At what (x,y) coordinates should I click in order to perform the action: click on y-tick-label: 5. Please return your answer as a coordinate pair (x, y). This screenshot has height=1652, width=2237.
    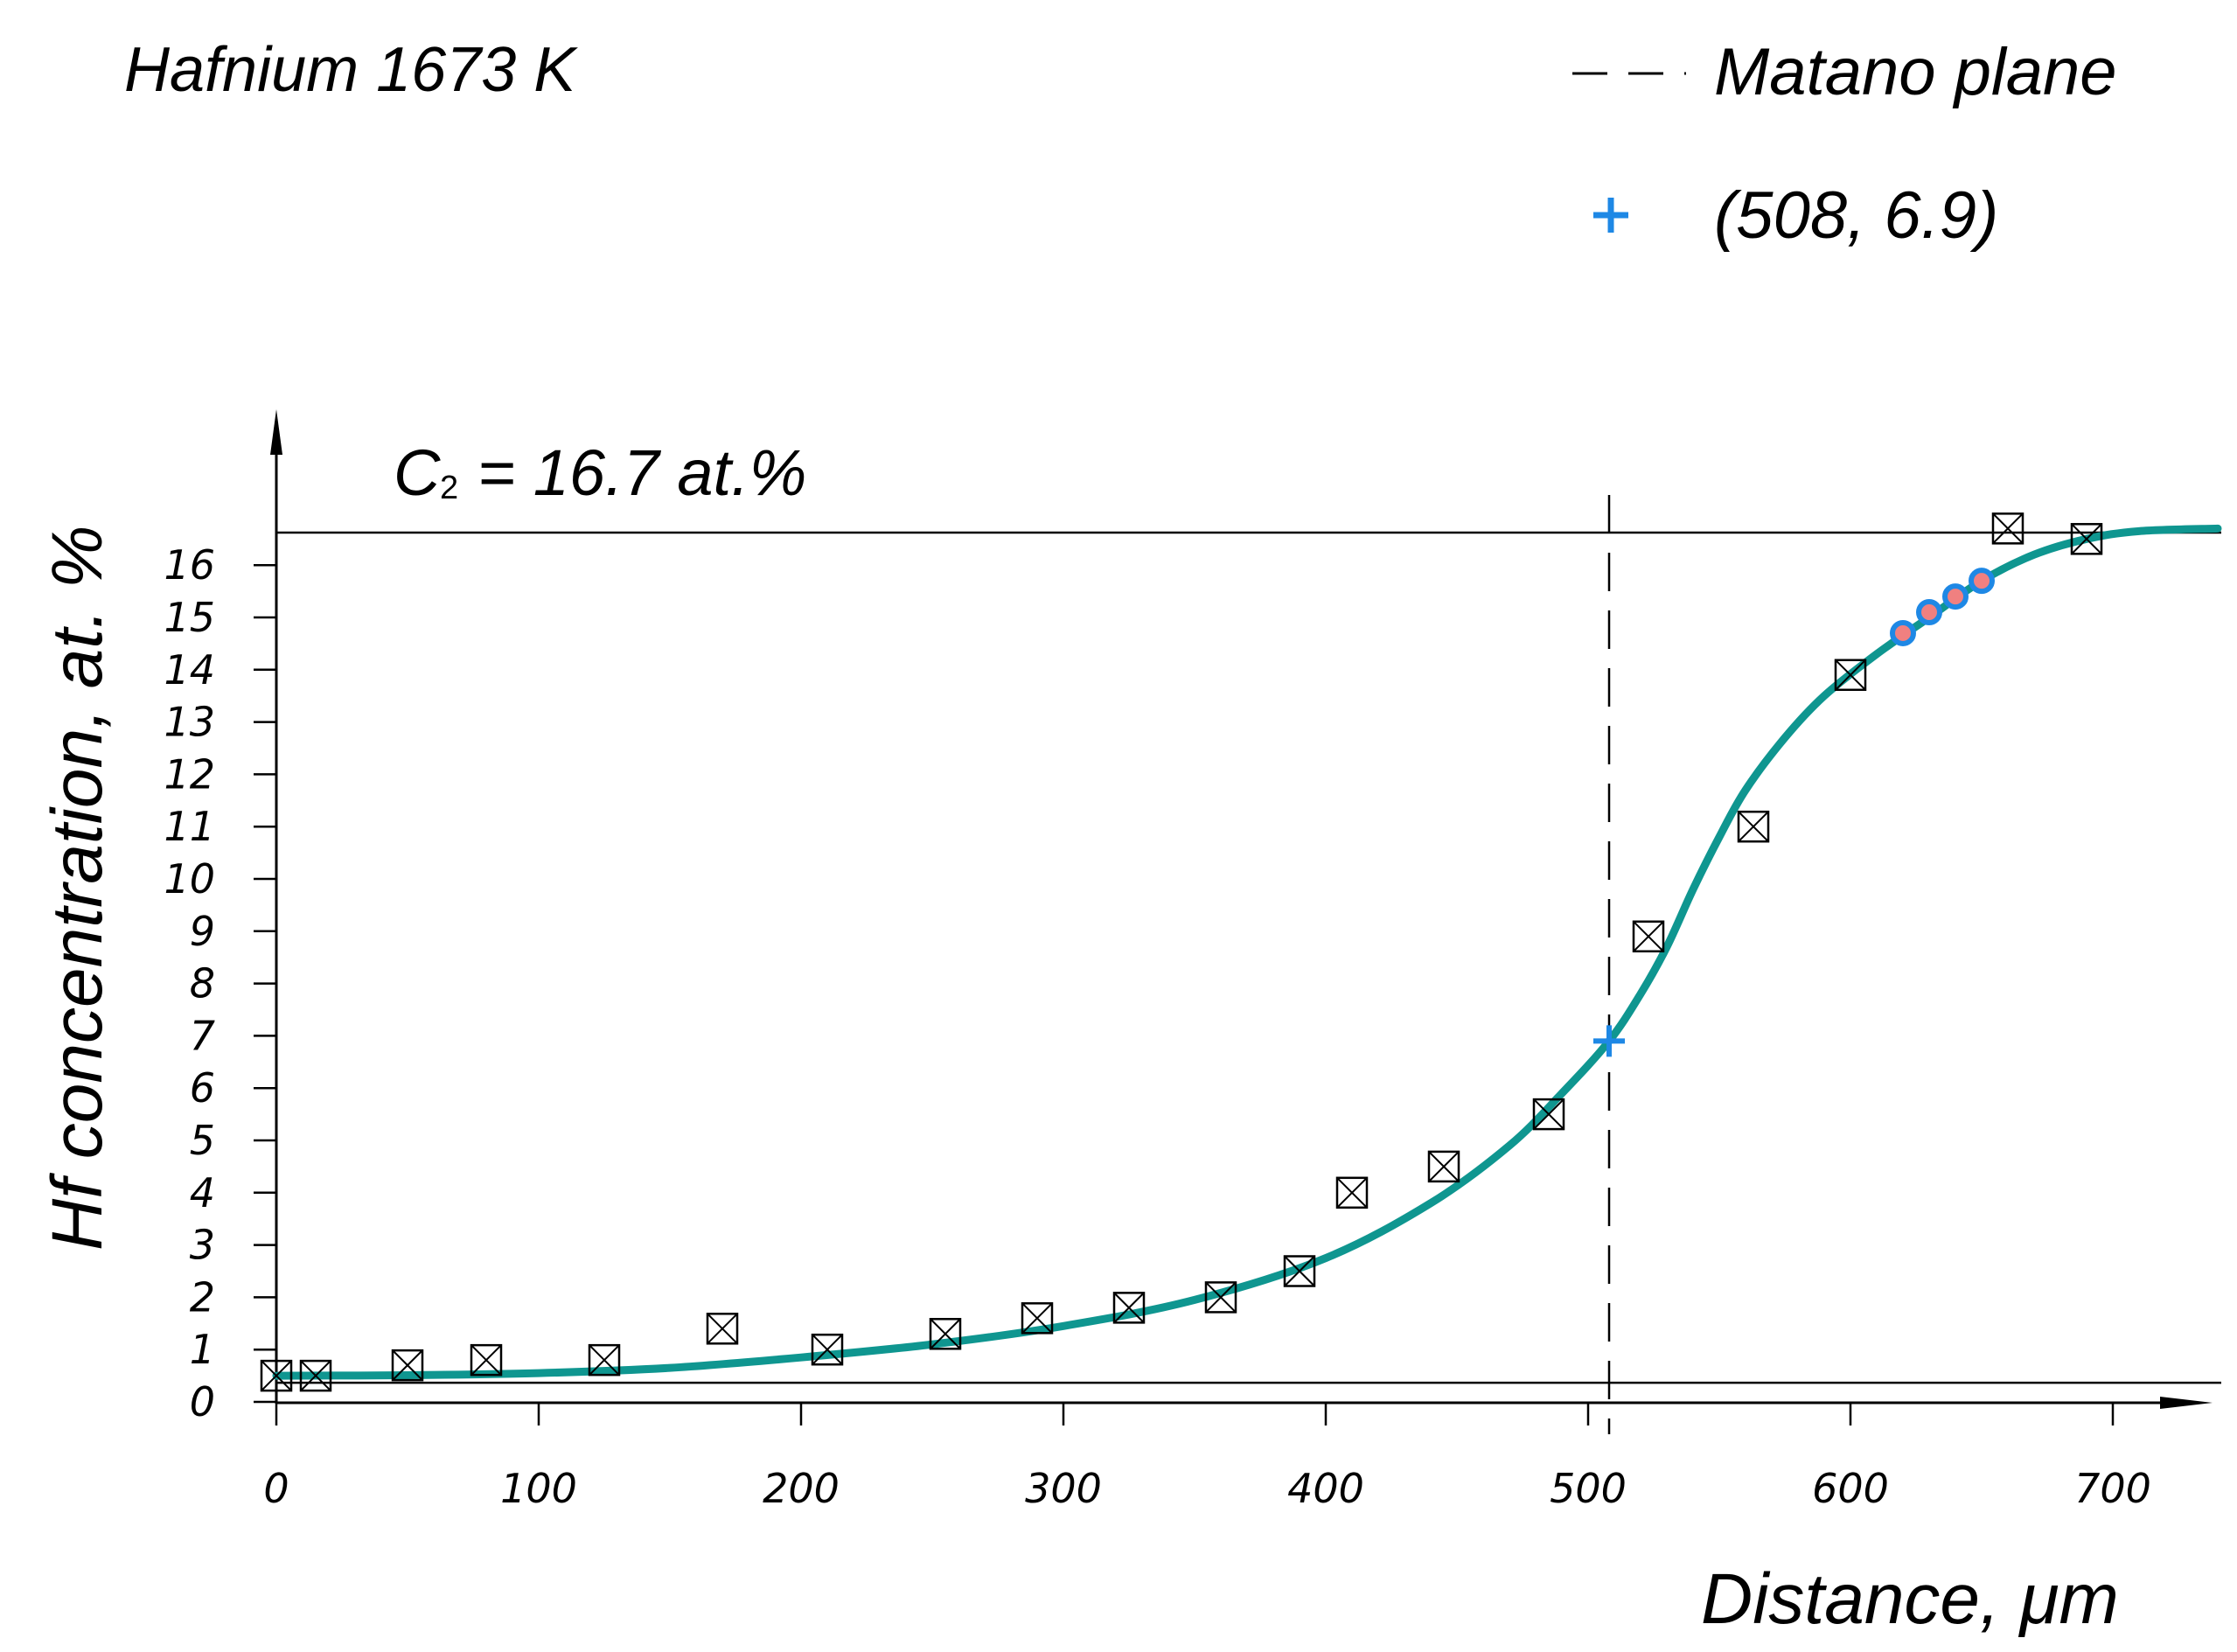
    Looking at the image, I should click on (202, 1140).